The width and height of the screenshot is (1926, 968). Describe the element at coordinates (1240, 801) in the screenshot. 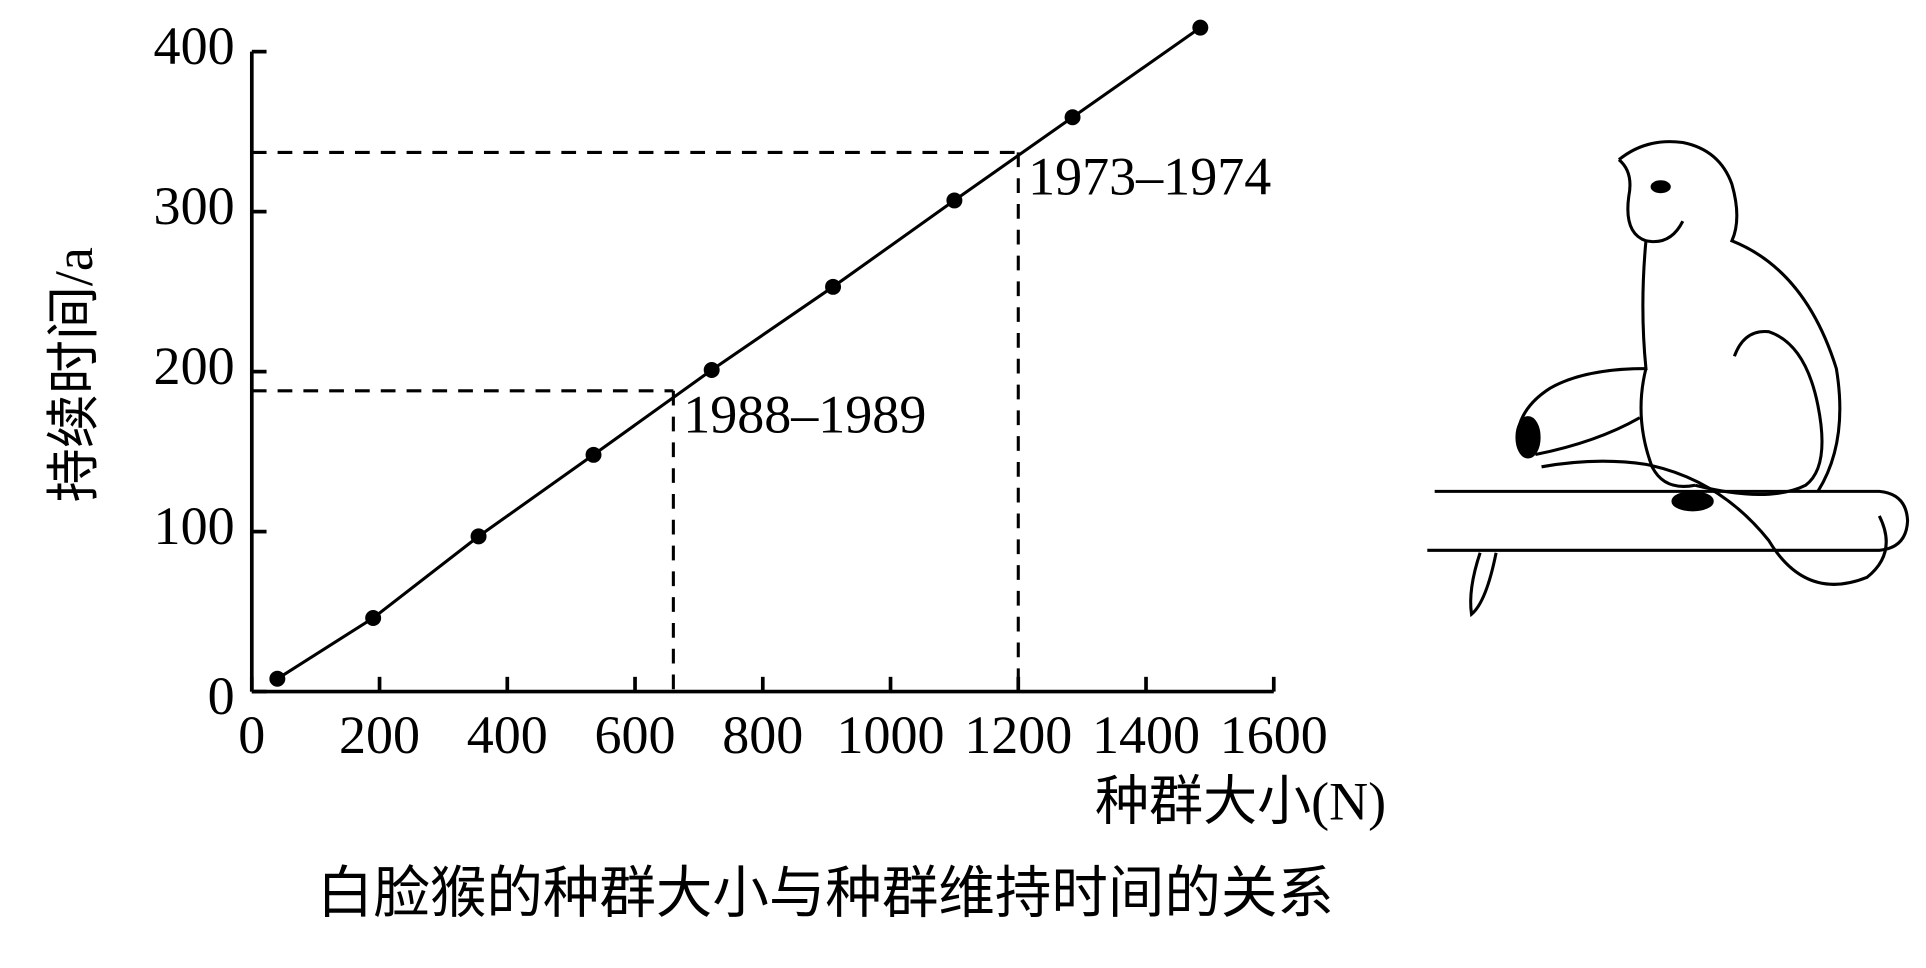

I see `x-axis-label: 种群大小(N)` at that location.